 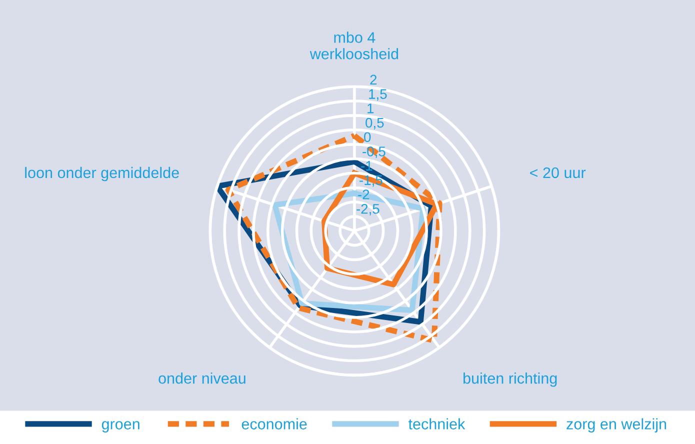 I want to click on legend-label: zorg en welzijn, so click(x=616, y=425).